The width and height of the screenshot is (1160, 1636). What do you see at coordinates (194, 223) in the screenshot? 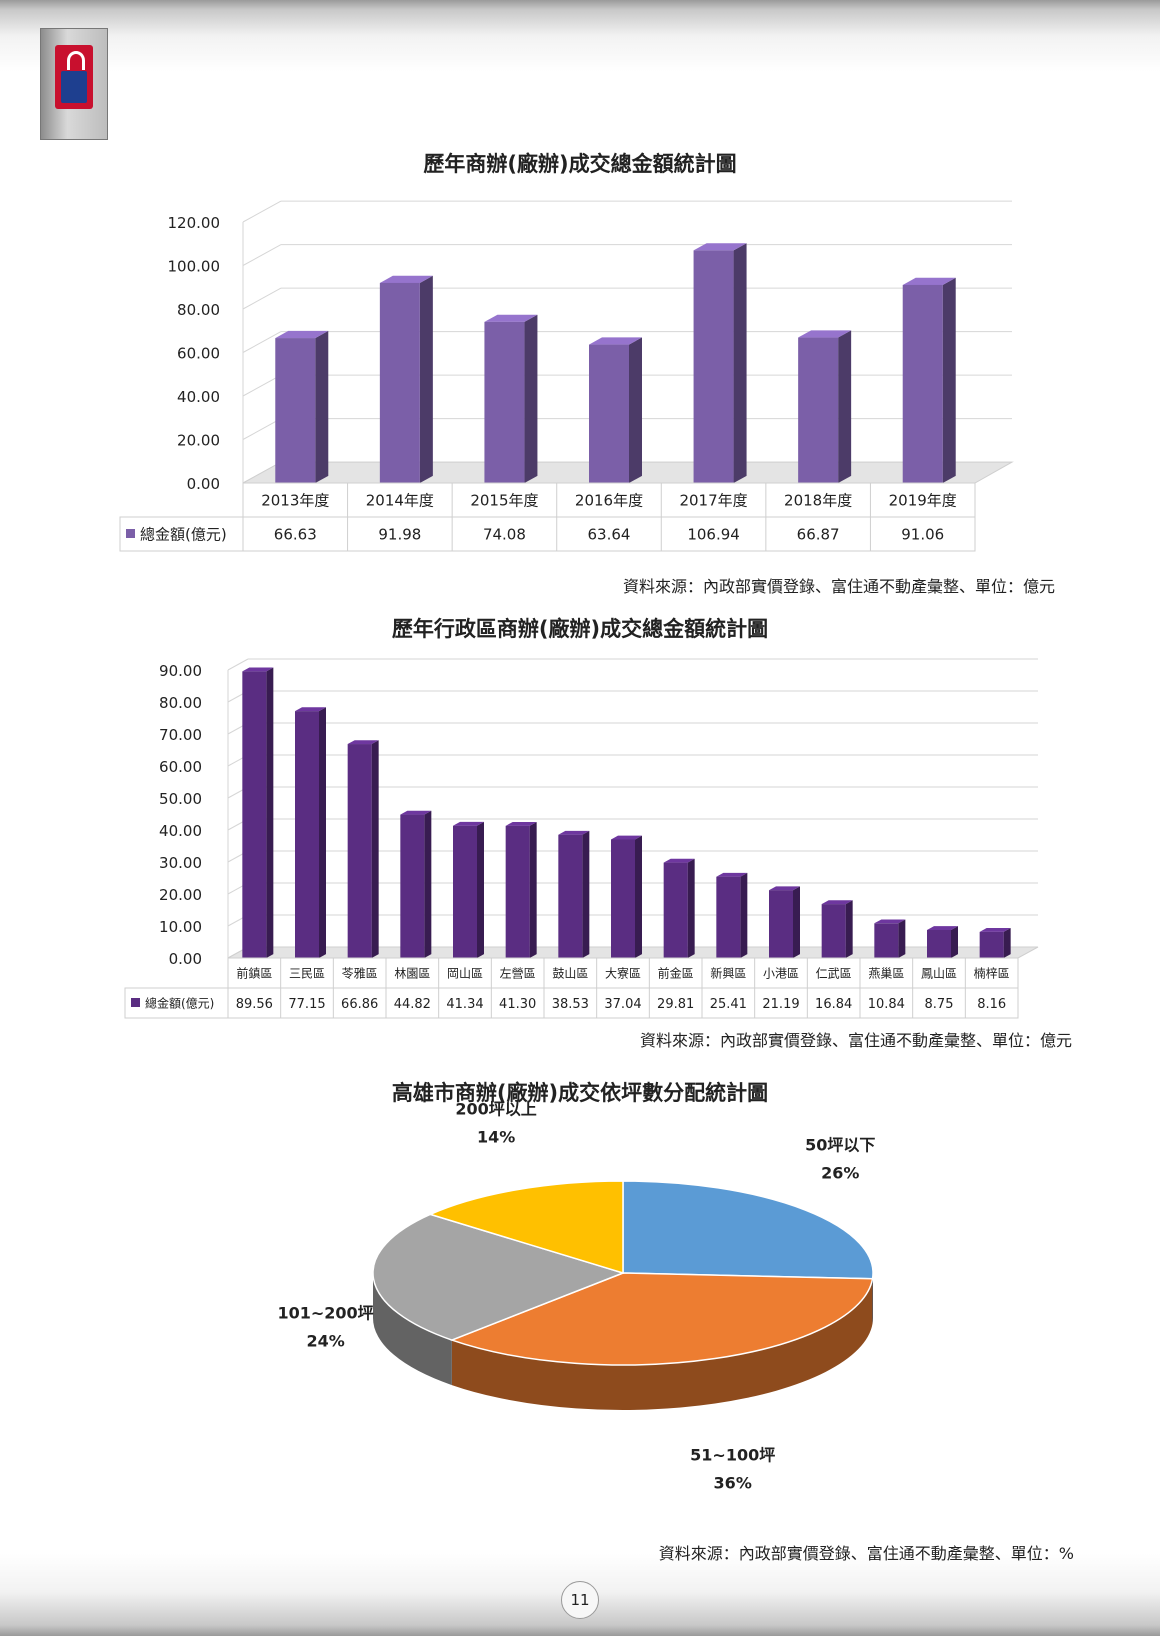
I see `chart1-y-tick-label: 120.00` at bounding box center [194, 223].